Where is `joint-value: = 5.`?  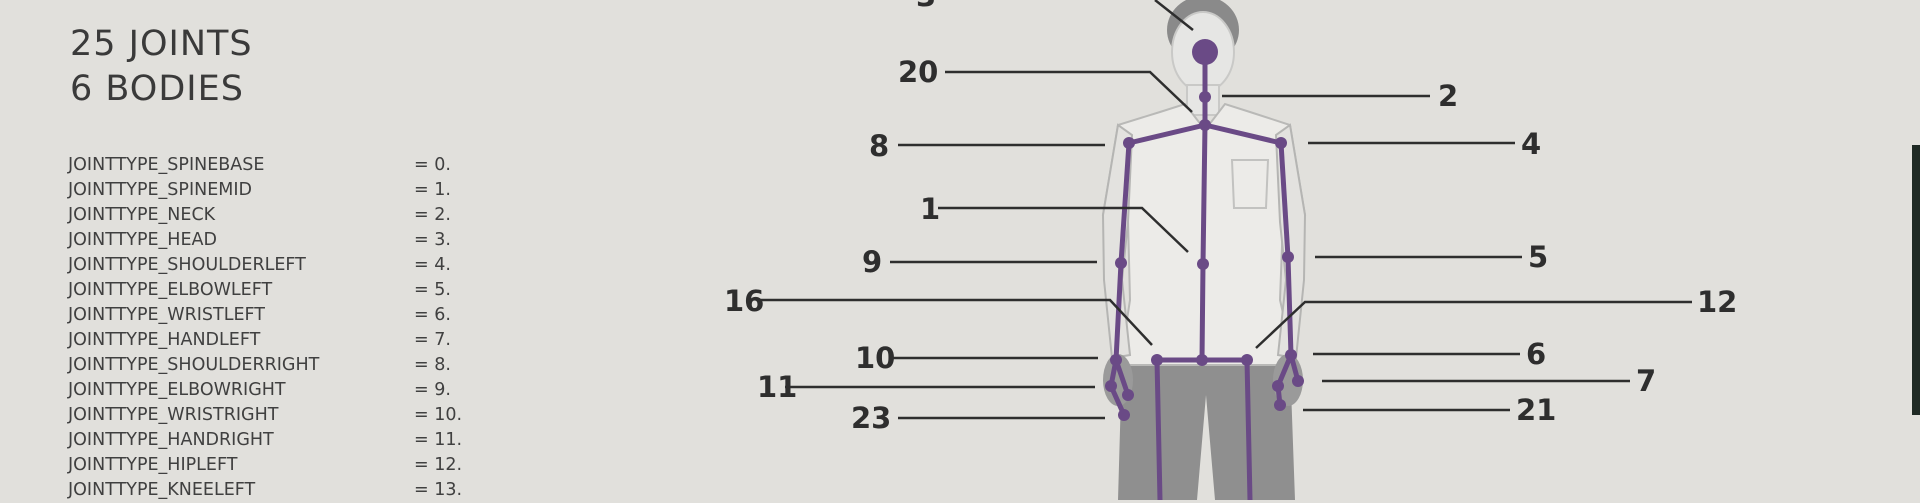 joint-value: = 5. is located at coordinates (432, 290).